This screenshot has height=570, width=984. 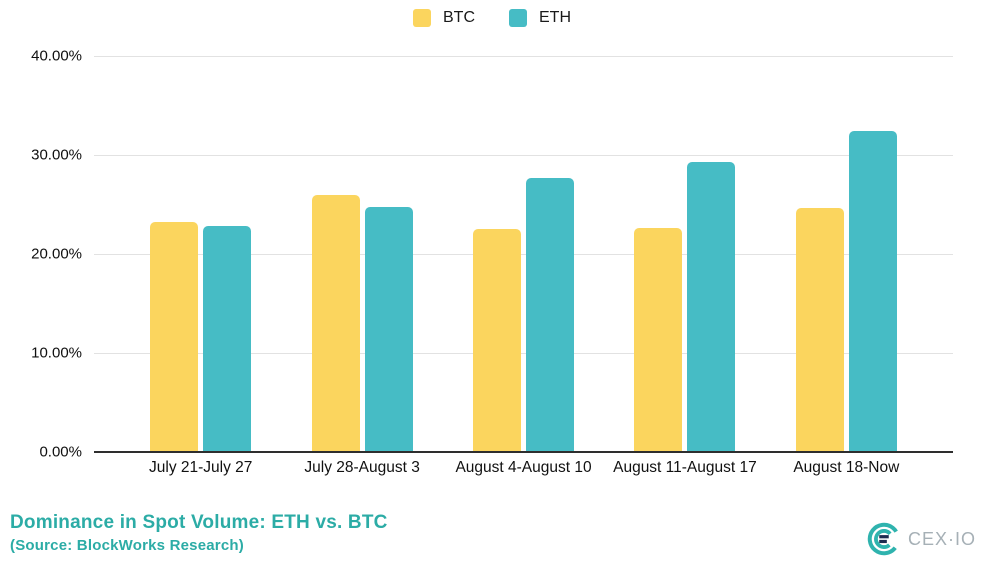 I want to click on x-axis-label: August 4-August 10, so click(x=523, y=467).